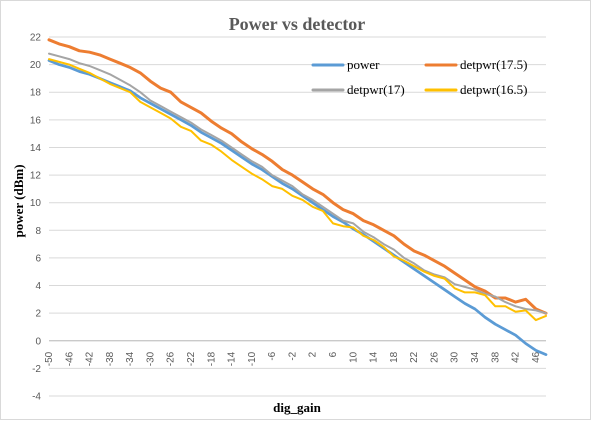  Describe the element at coordinates (313, 354) in the screenshot. I see `x-tick-label: 2` at that location.